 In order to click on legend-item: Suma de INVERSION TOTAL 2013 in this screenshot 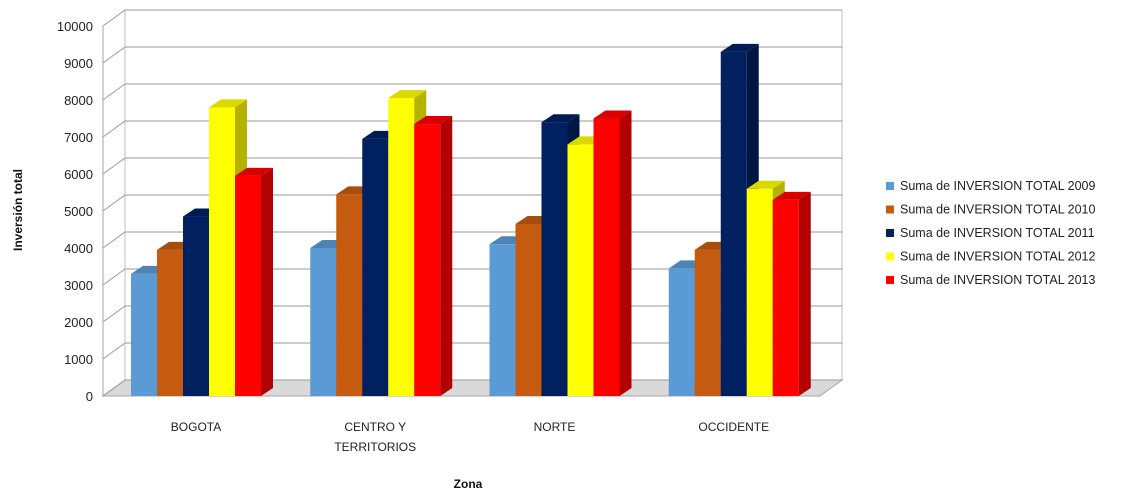, I will do `click(991, 280)`.